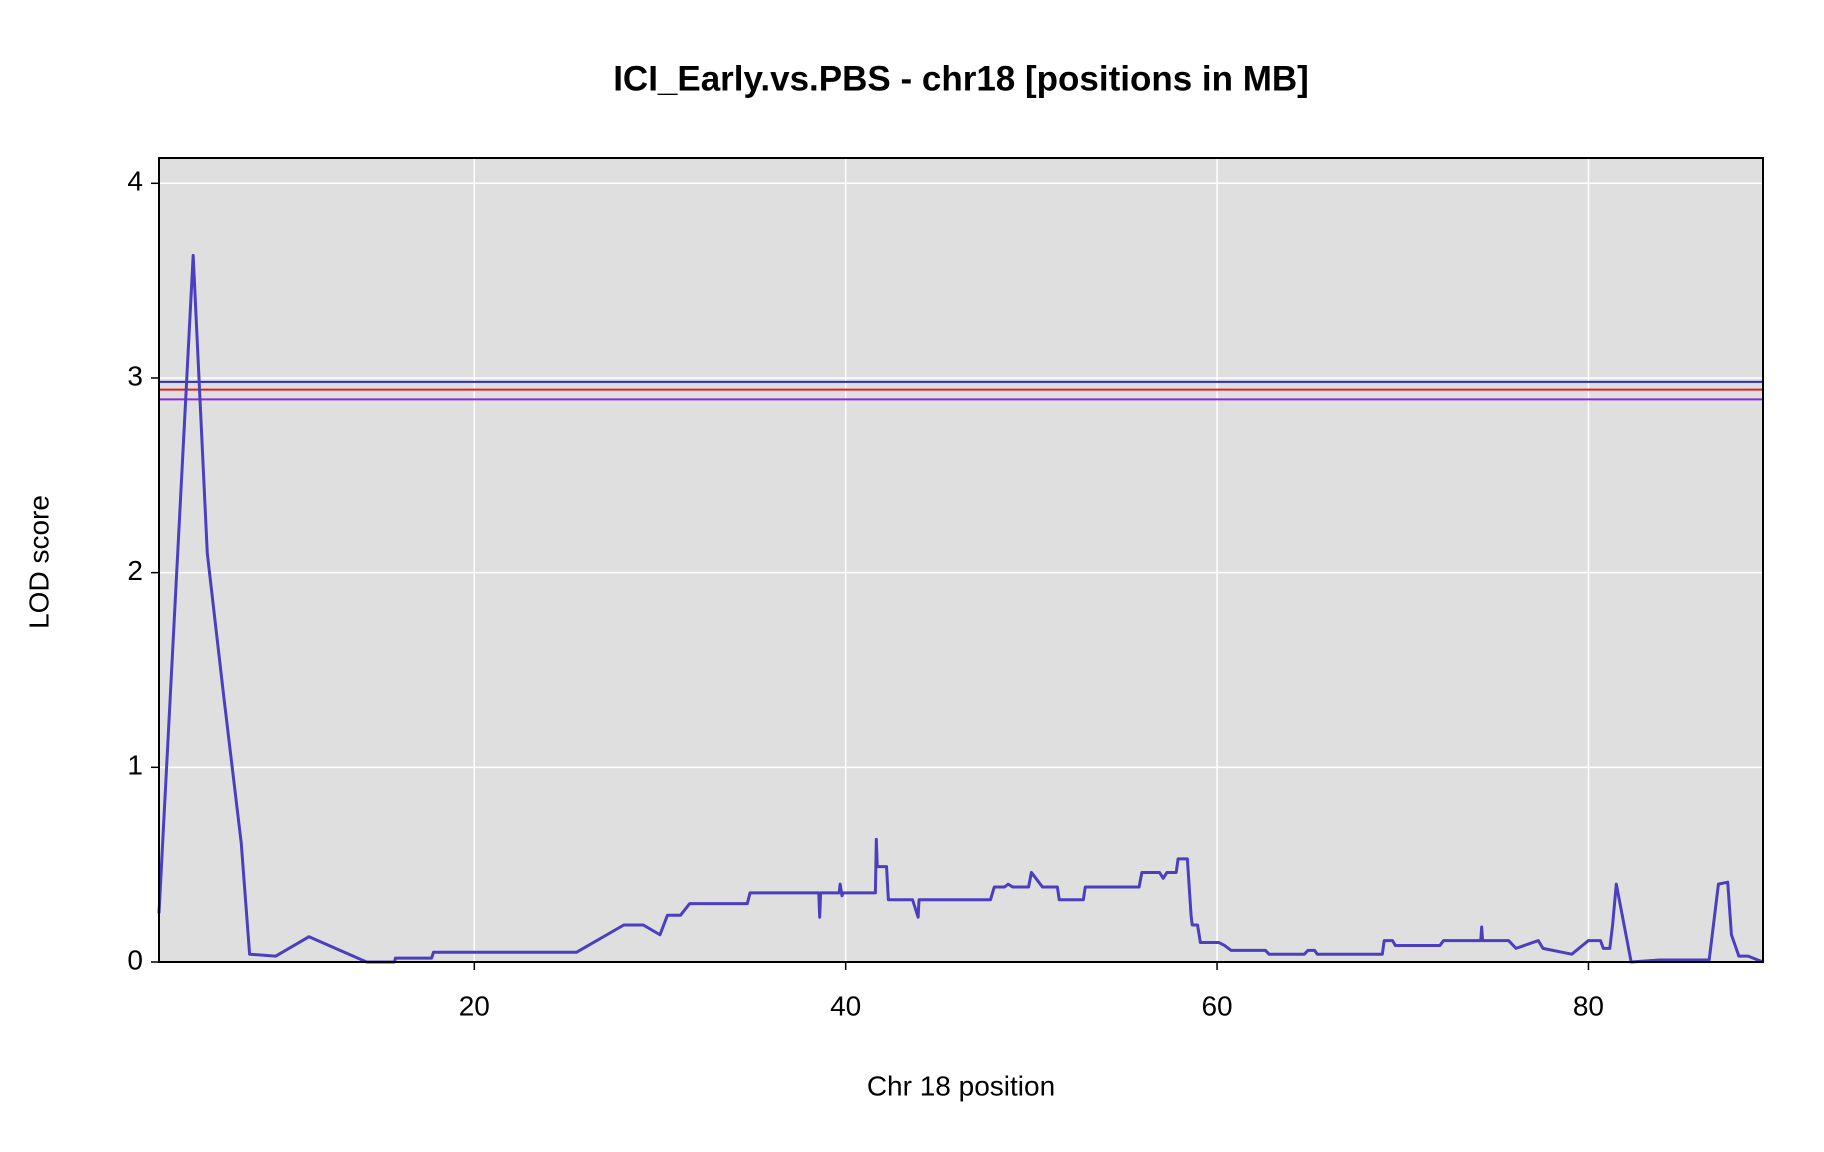 Image resolution: width=1824 pixels, height=1152 pixels. What do you see at coordinates (135, 959) in the screenshot?
I see `y-tick-label: 0` at bounding box center [135, 959].